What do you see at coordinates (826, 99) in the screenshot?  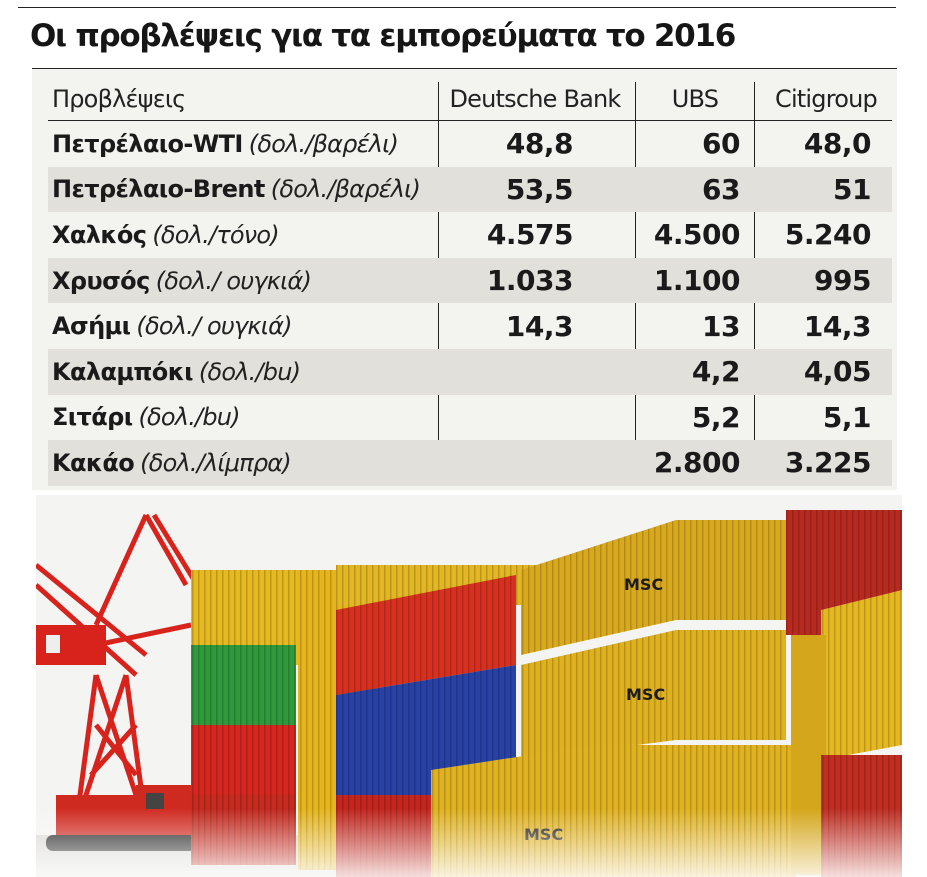 I see `header-citigroup: Citigroup` at bounding box center [826, 99].